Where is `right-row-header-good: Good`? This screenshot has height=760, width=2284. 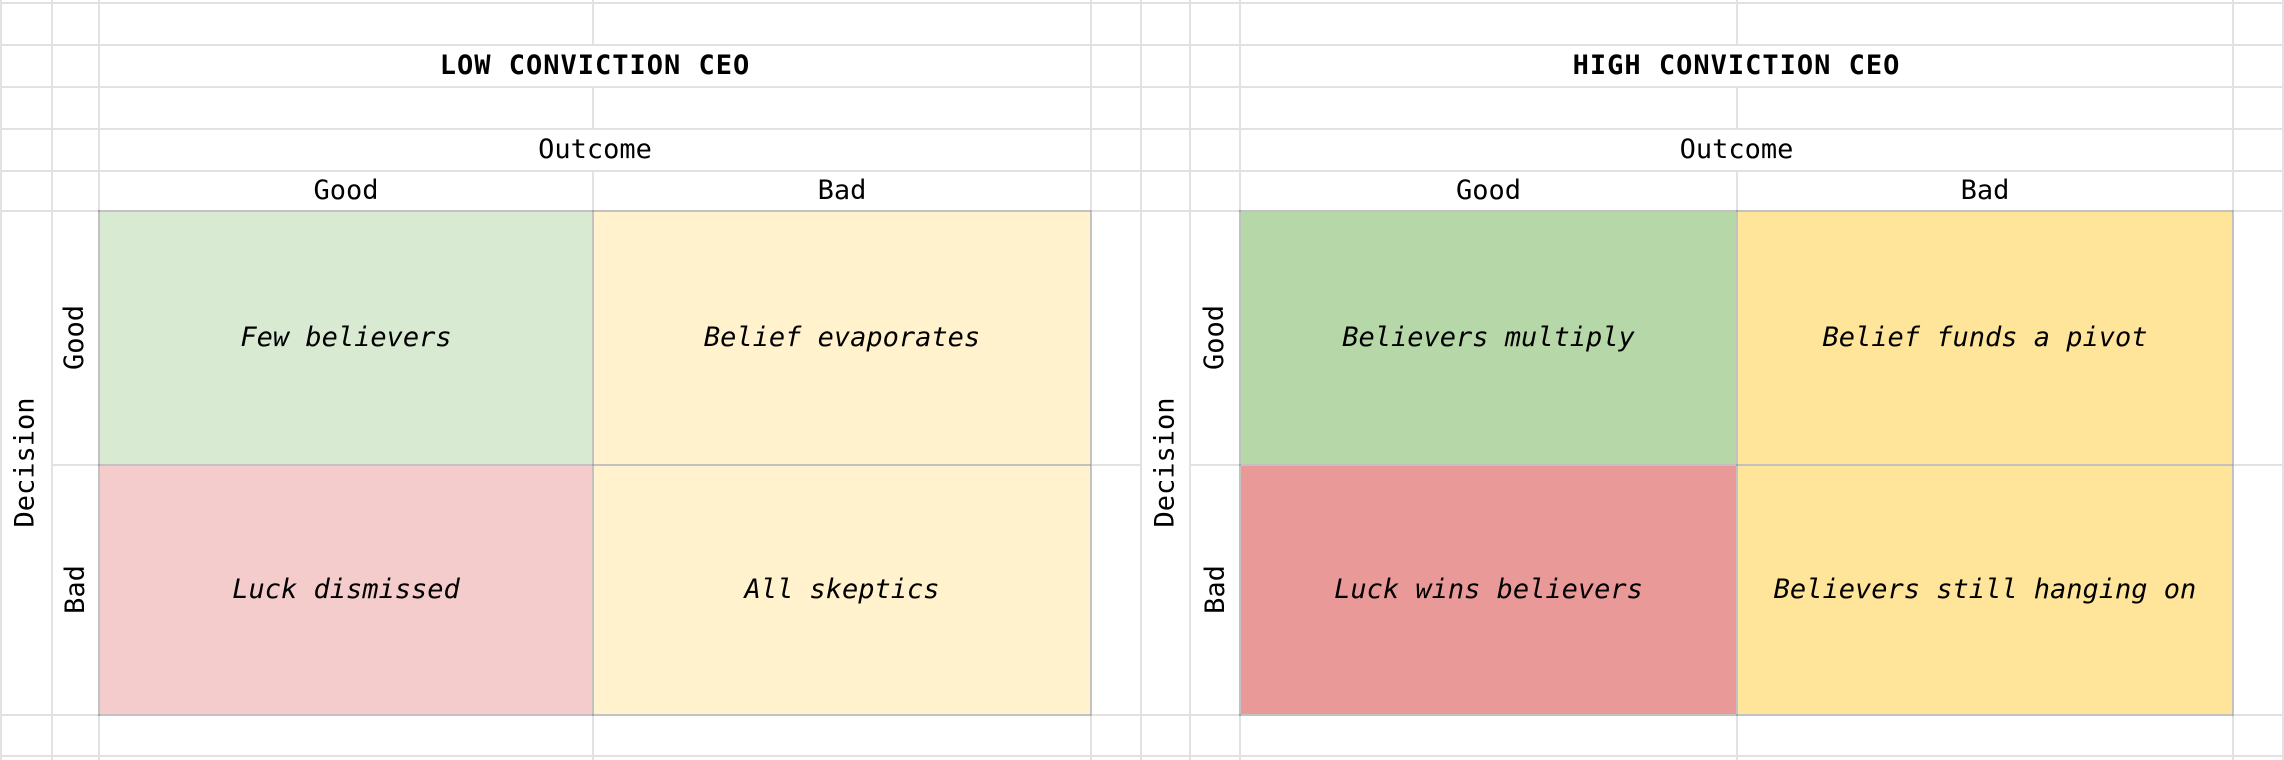 right-row-header-good: Good is located at coordinates (1215, 337).